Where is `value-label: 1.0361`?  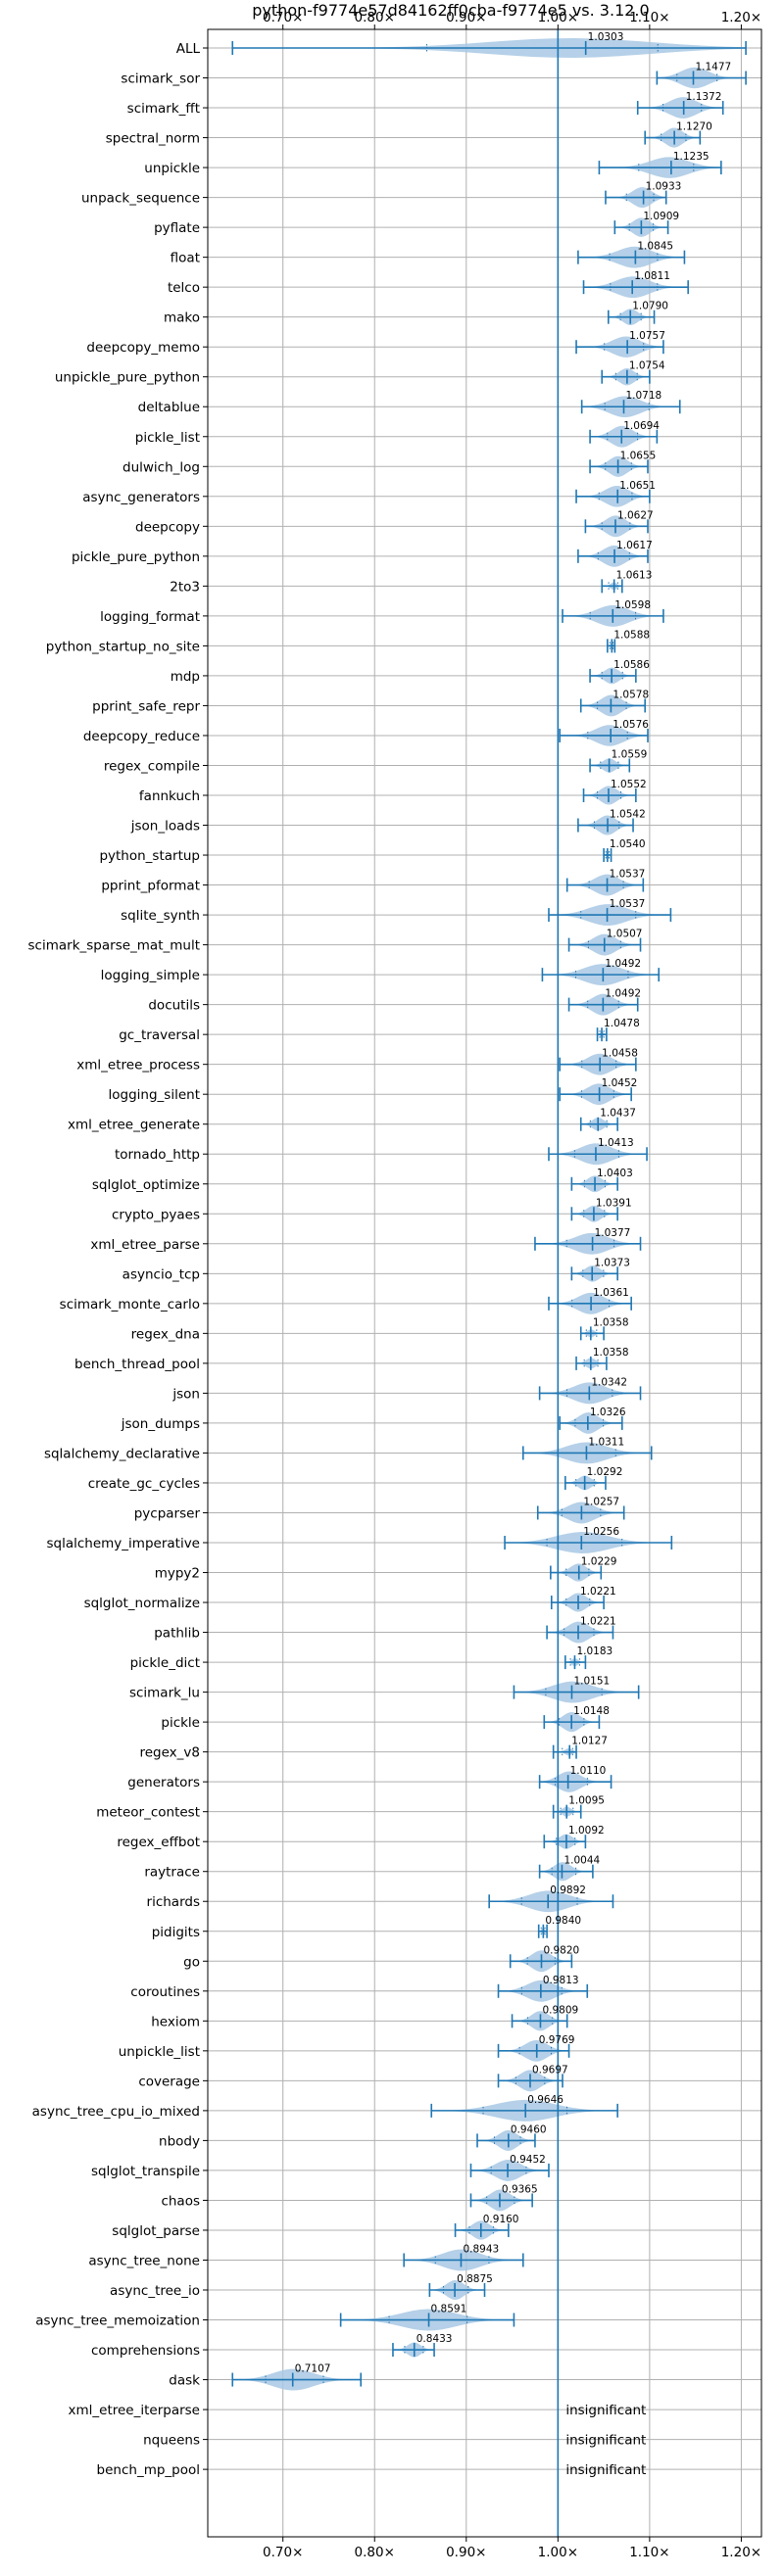 value-label: 1.0361 is located at coordinates (611, 1293).